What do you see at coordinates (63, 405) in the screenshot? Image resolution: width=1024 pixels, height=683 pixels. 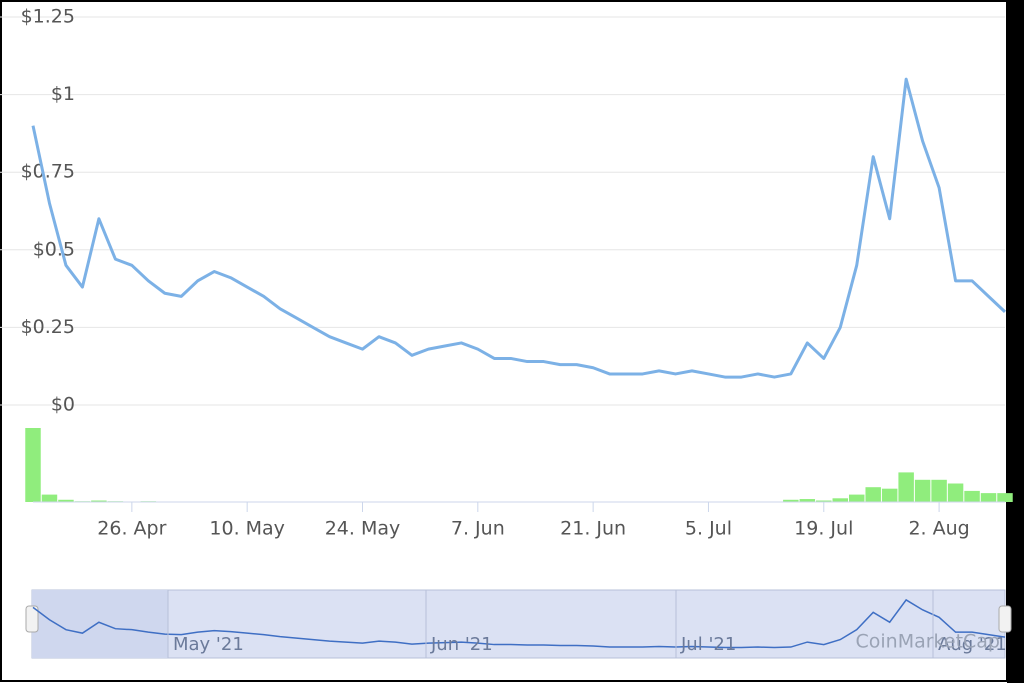 I see `y-tick-label: $0` at bounding box center [63, 405].